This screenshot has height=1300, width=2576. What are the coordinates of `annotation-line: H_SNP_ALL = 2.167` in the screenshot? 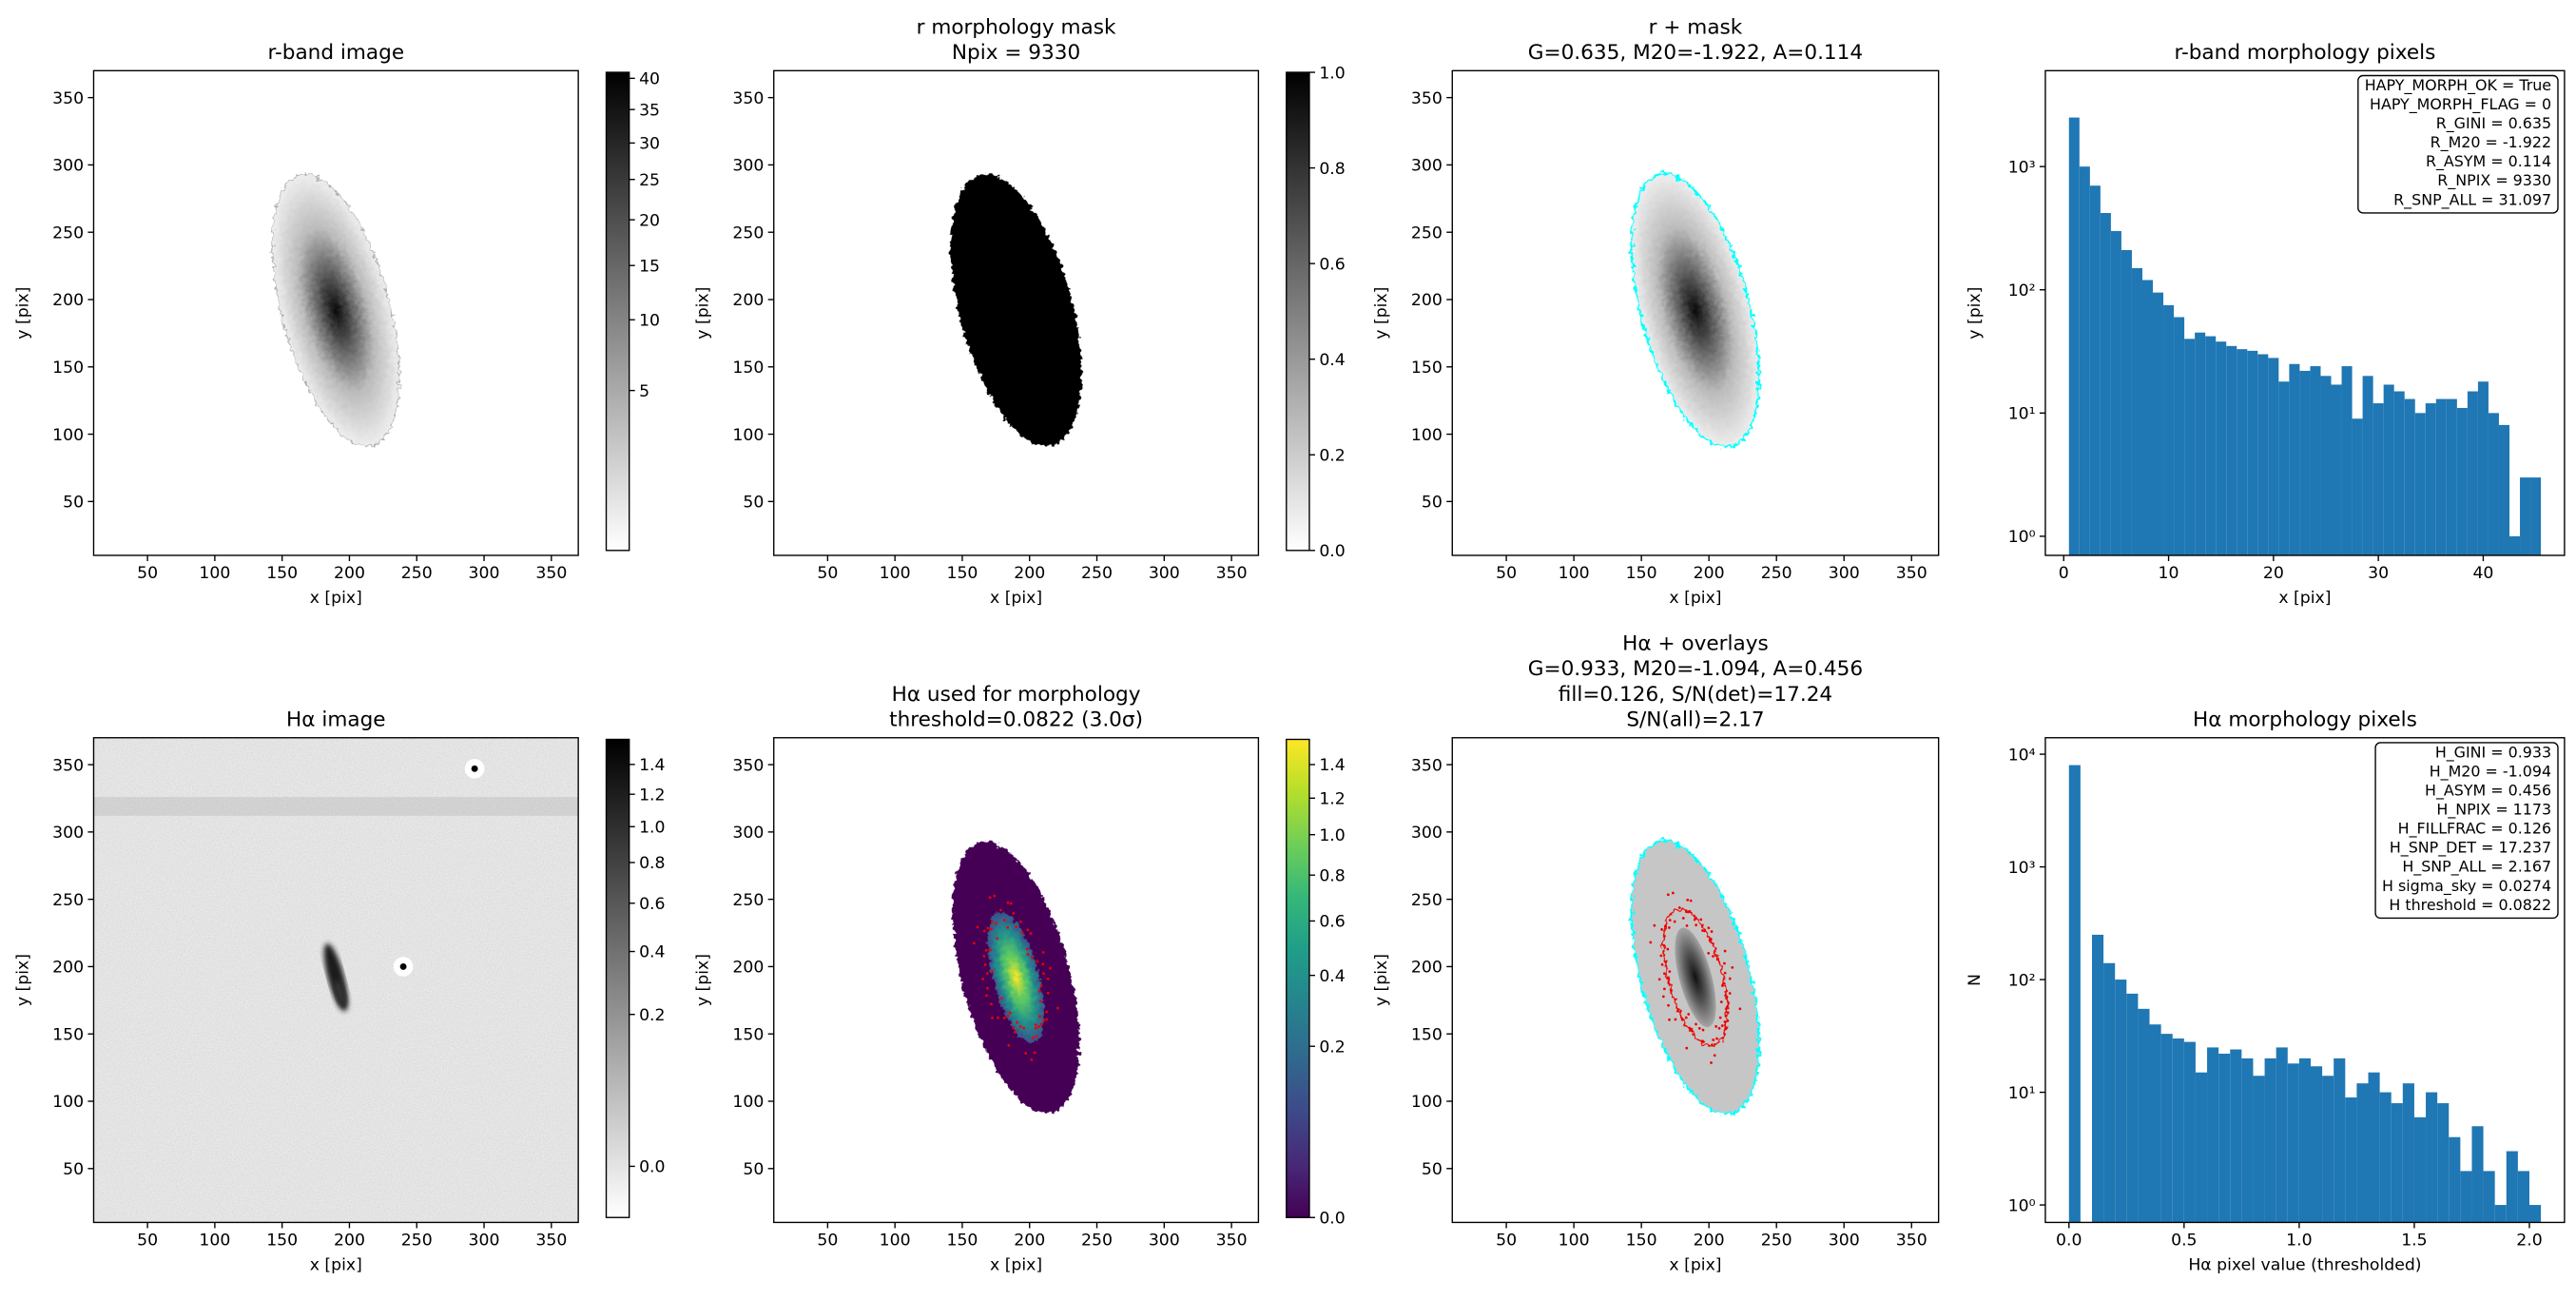 It's located at (2476, 867).